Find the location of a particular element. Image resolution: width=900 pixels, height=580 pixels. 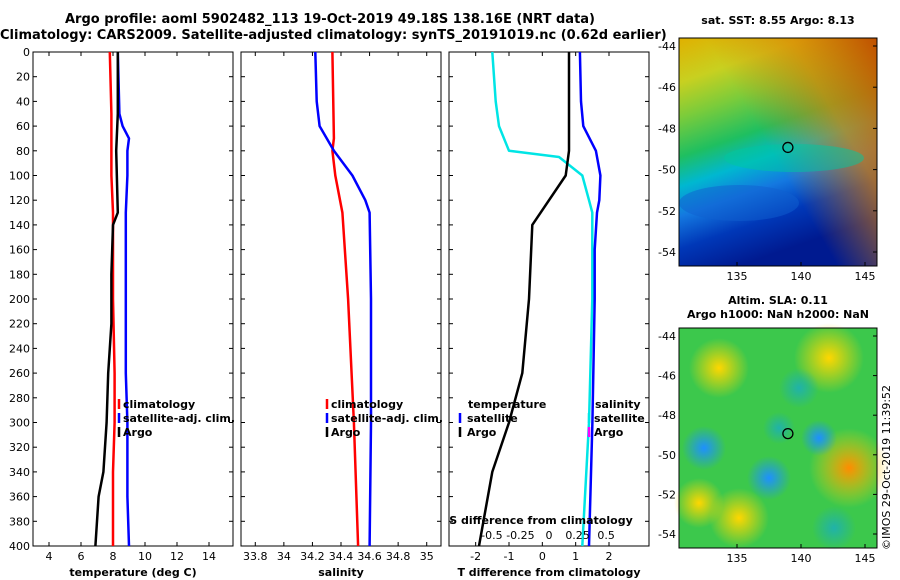

sst-front is located at coordinates (794, 158).